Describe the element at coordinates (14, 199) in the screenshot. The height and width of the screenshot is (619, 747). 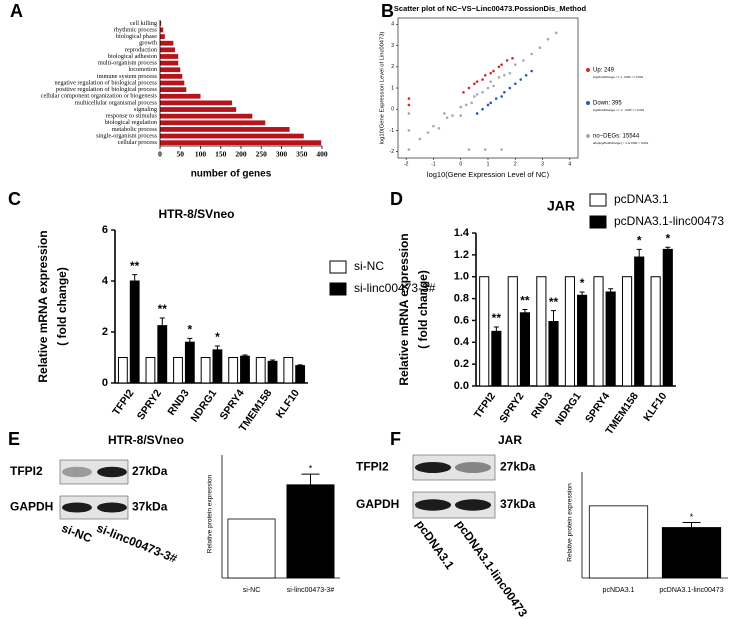
I see `panel-letter: C` at that location.